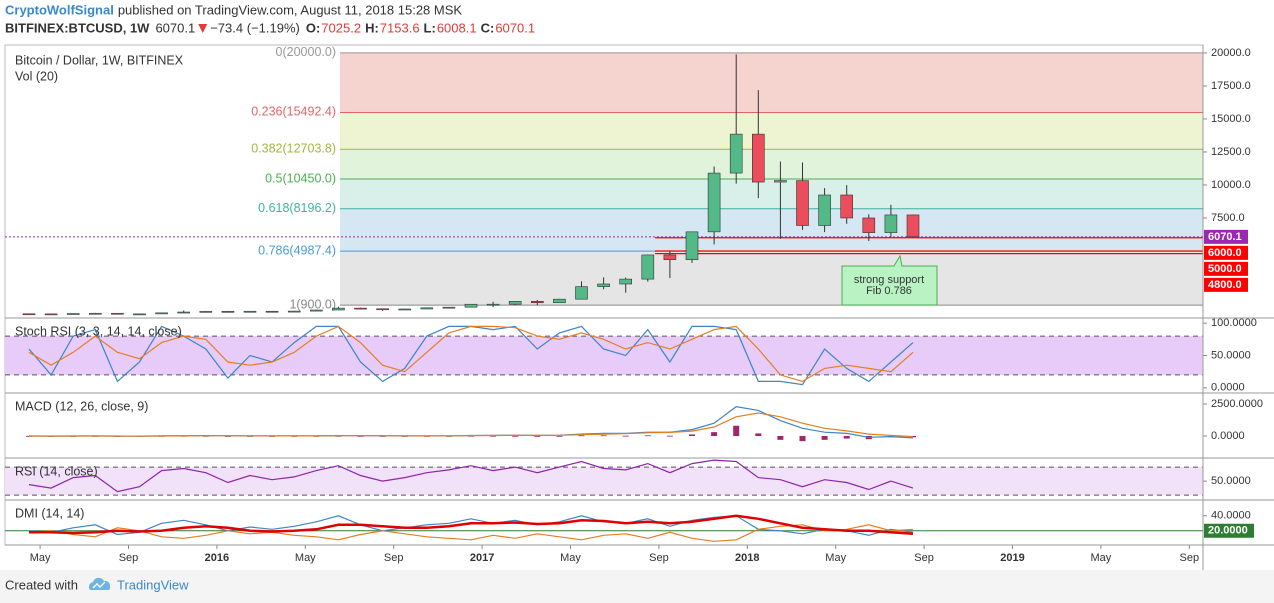 The height and width of the screenshot is (603, 1274). Describe the element at coordinates (1237, 404) in the screenshot. I see `y-tick-label: 2500.0000` at that location.